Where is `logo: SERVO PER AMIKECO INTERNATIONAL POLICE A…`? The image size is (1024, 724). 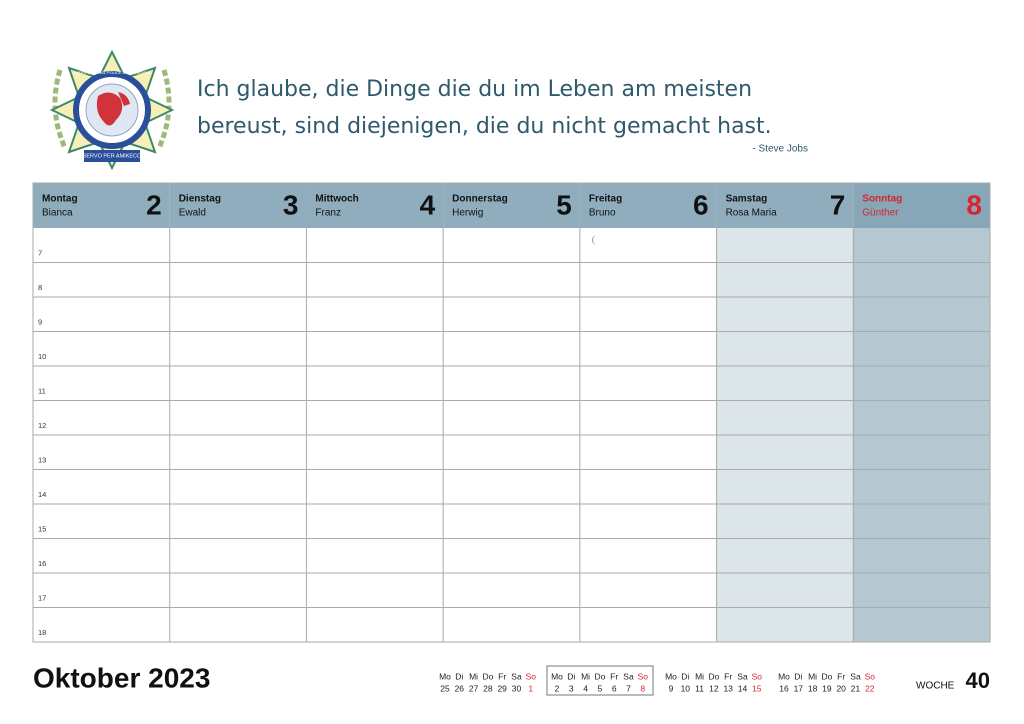
logo: SERVO PER AMIKECO INTERNATIONAL POLICE A… is located at coordinates (112, 110).